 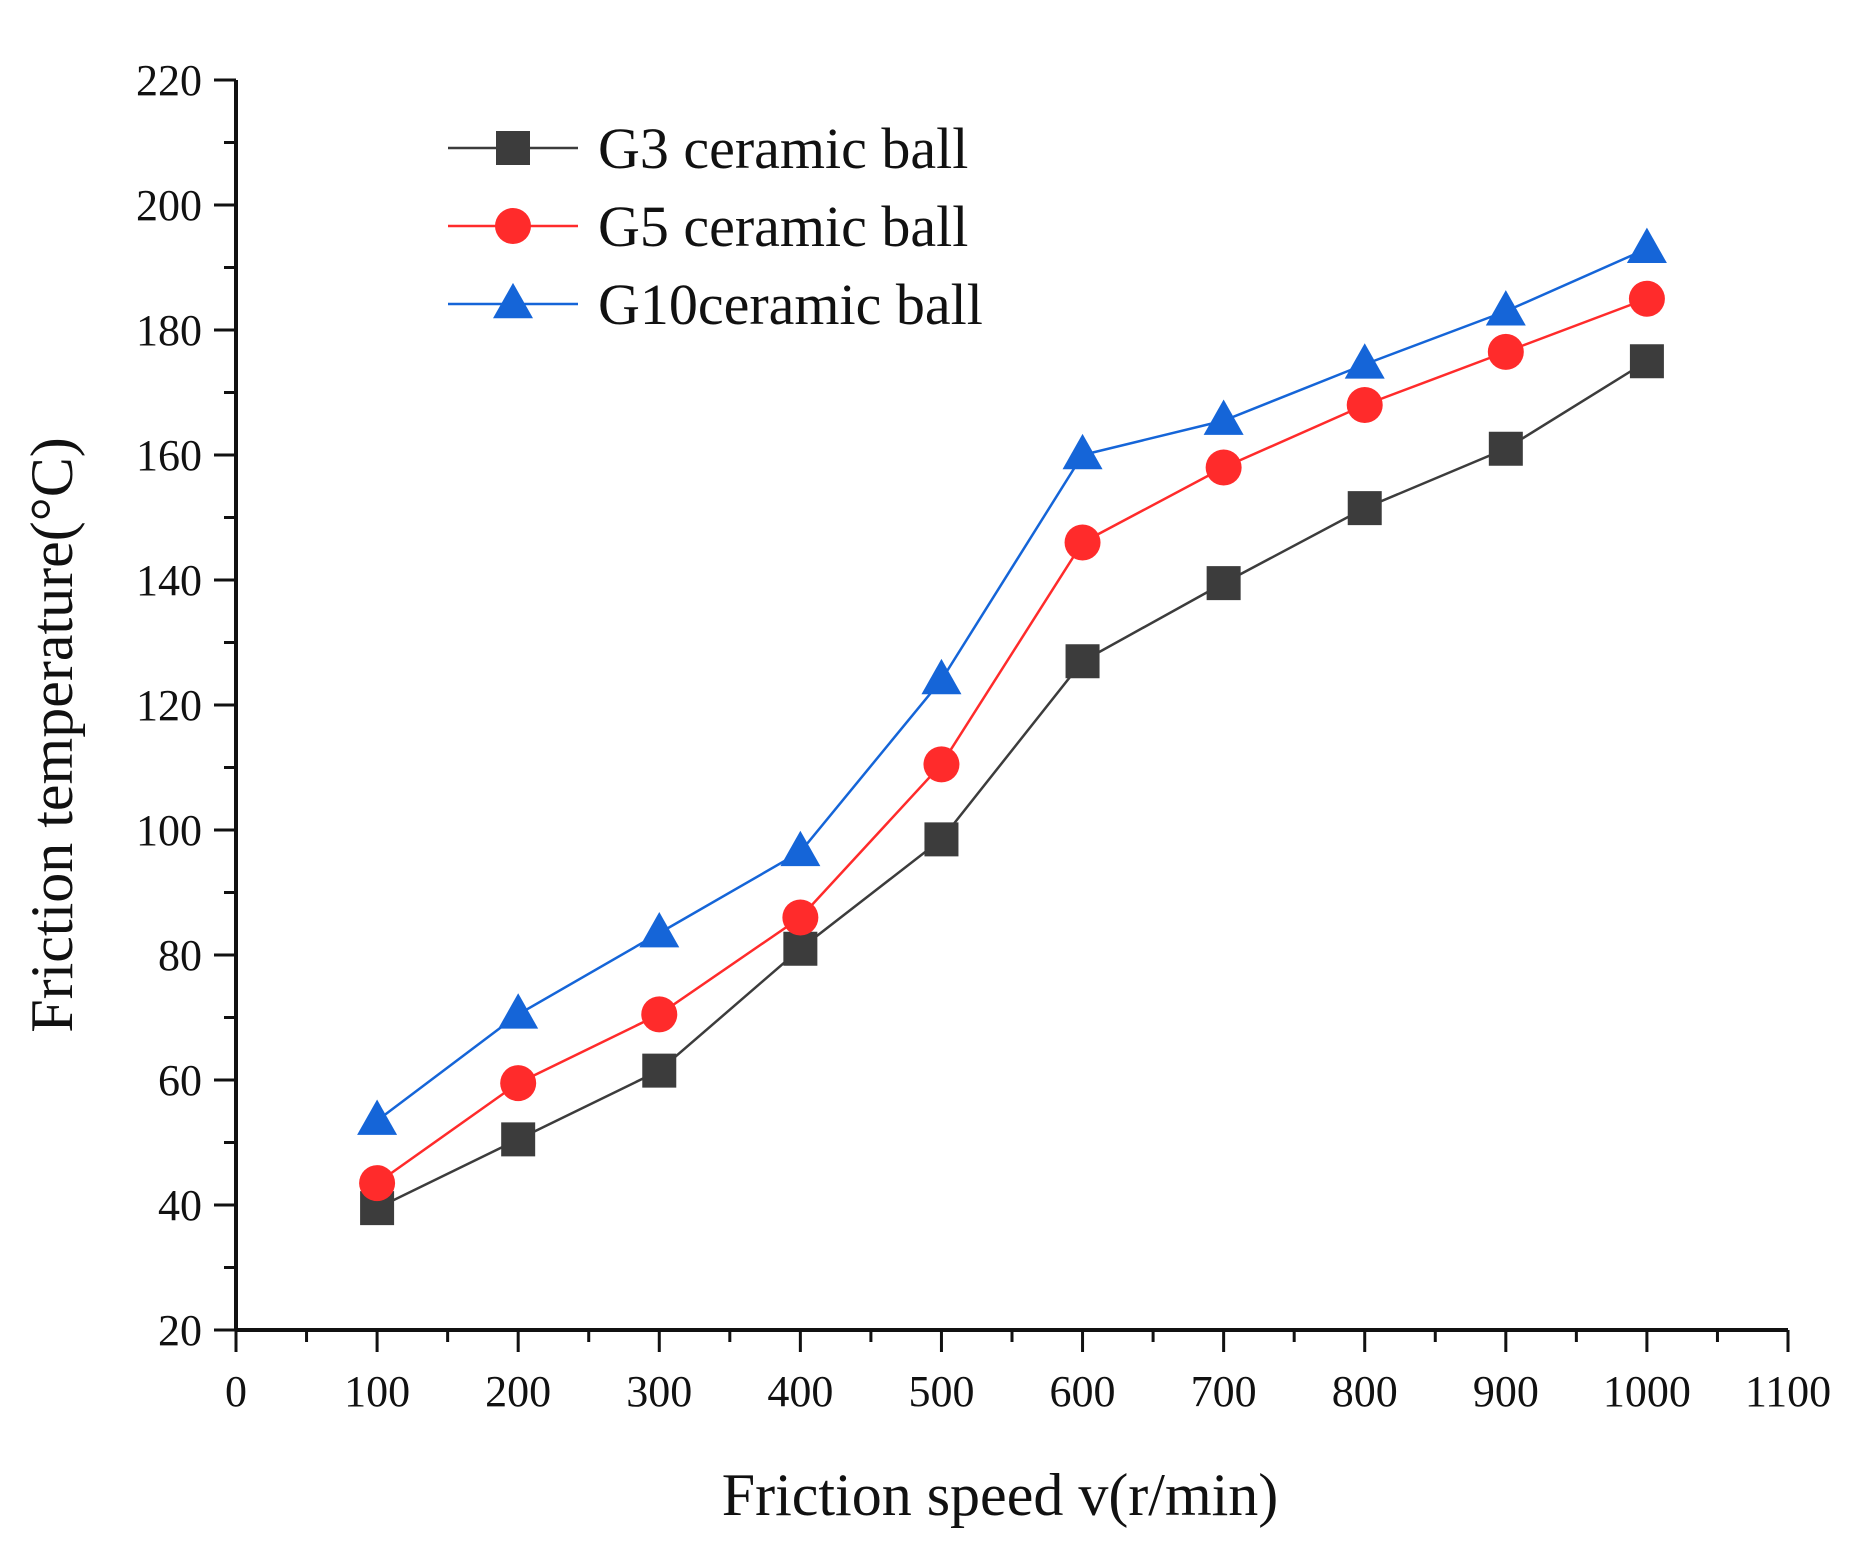 I want to click on x-tick-label: 100, so click(x=377, y=1391).